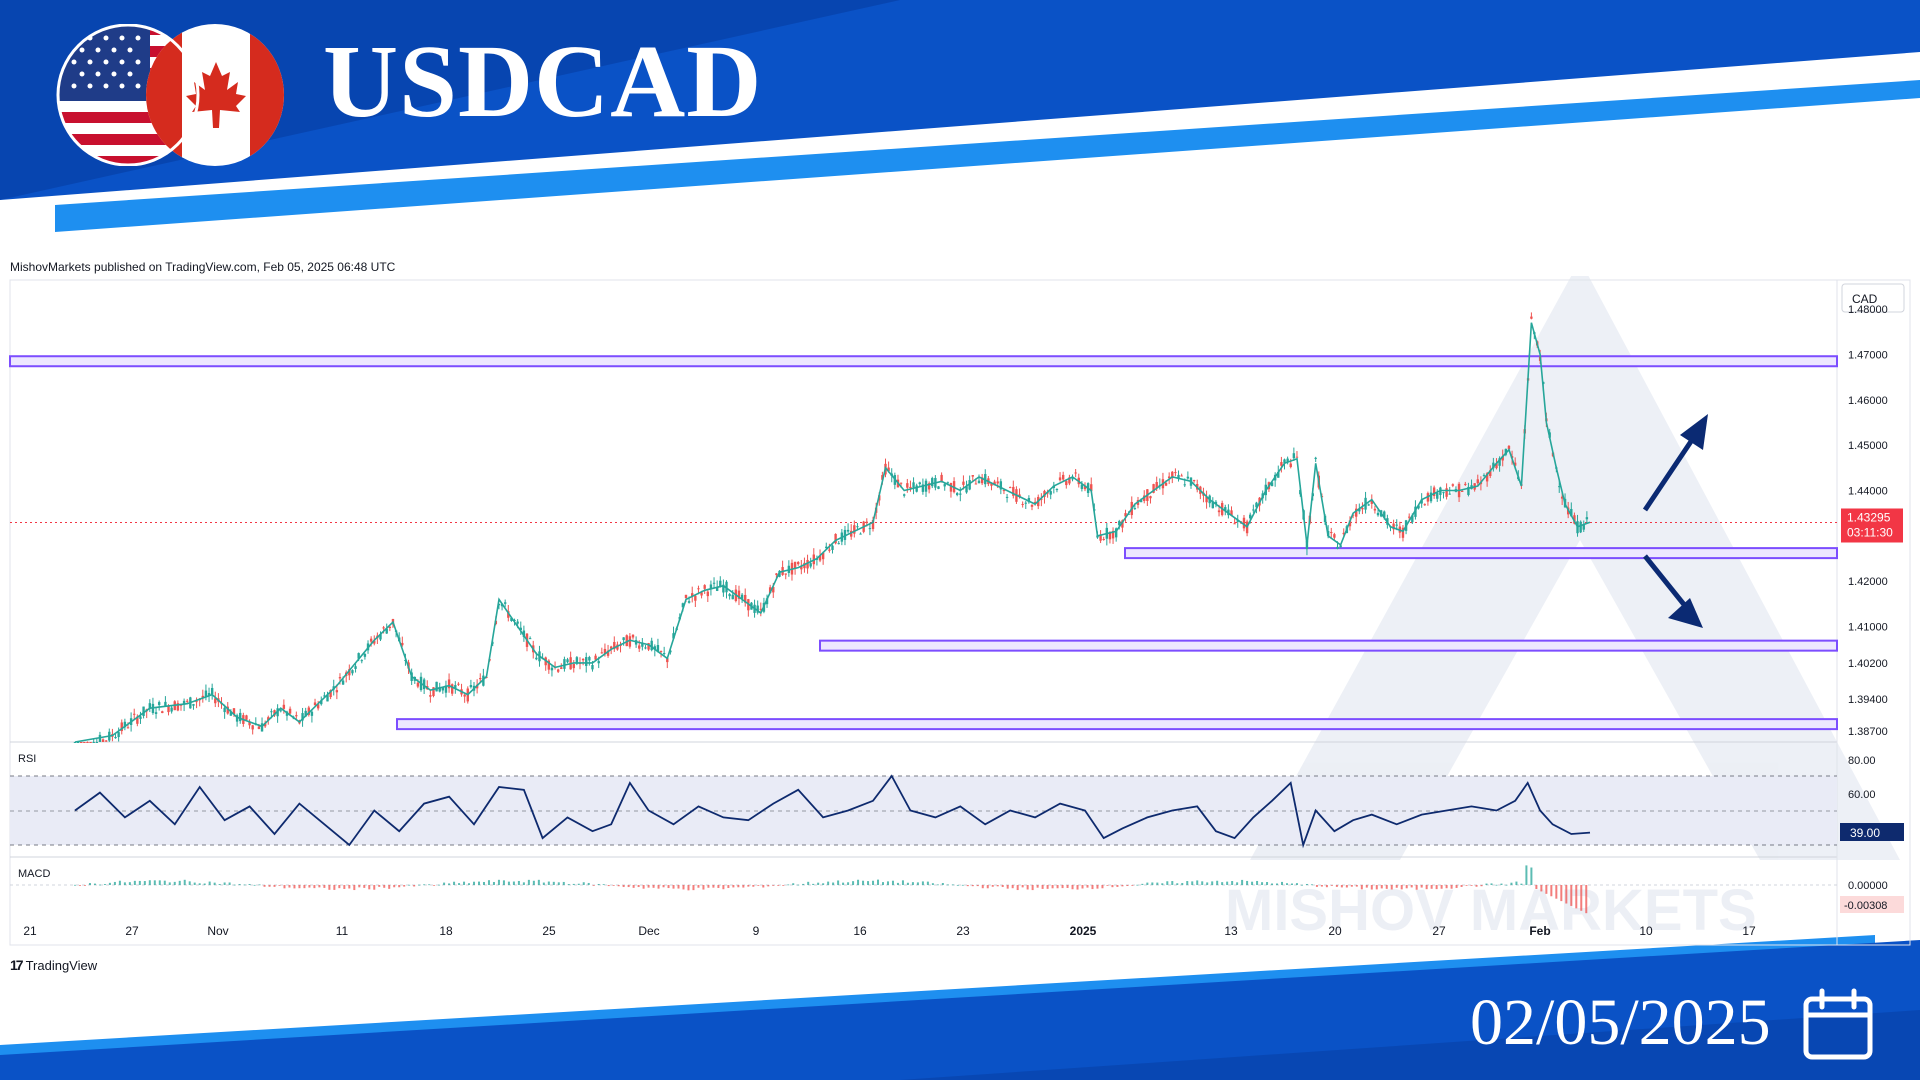 The width and height of the screenshot is (1920, 1080). I want to click on price-tick-4: 1.44000, so click(1868, 492).